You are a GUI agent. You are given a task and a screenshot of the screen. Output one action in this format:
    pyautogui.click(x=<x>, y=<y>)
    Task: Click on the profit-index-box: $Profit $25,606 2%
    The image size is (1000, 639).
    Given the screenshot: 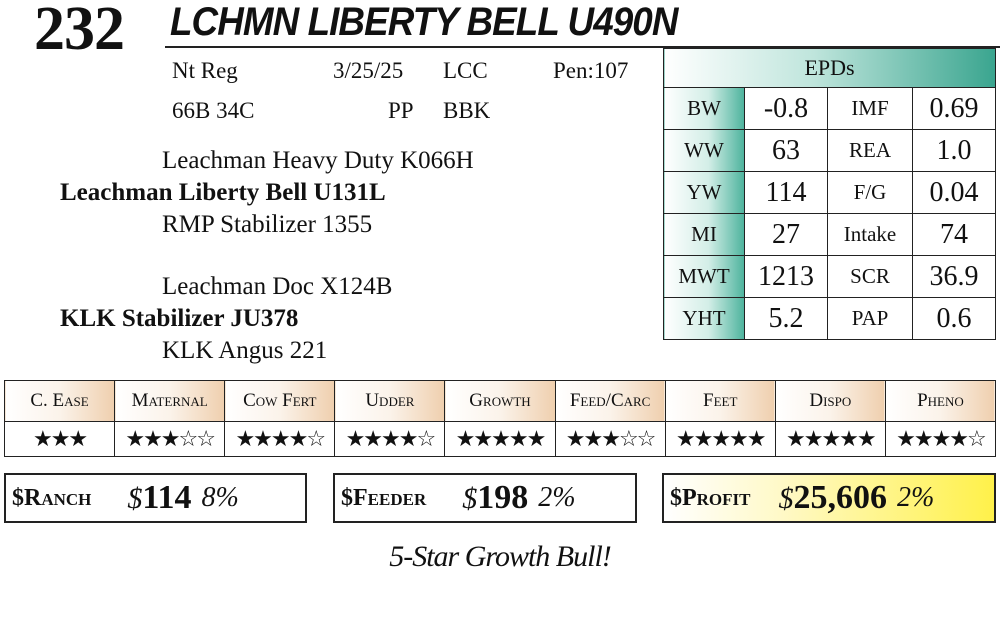 What is the action you would take?
    pyautogui.click(x=829, y=498)
    